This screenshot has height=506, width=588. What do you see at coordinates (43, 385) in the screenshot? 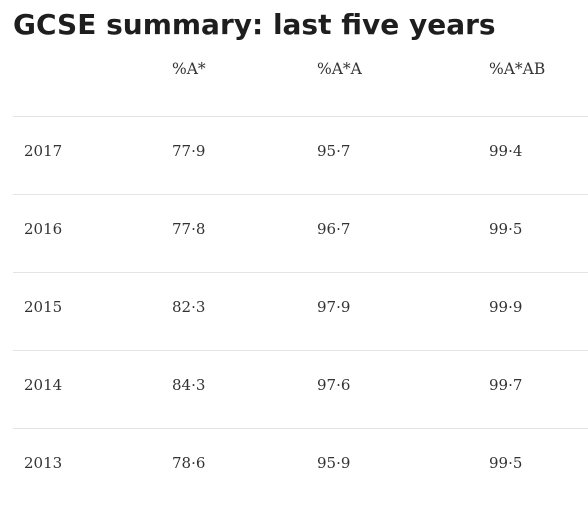
I see `year-cell: 2014` at bounding box center [43, 385].